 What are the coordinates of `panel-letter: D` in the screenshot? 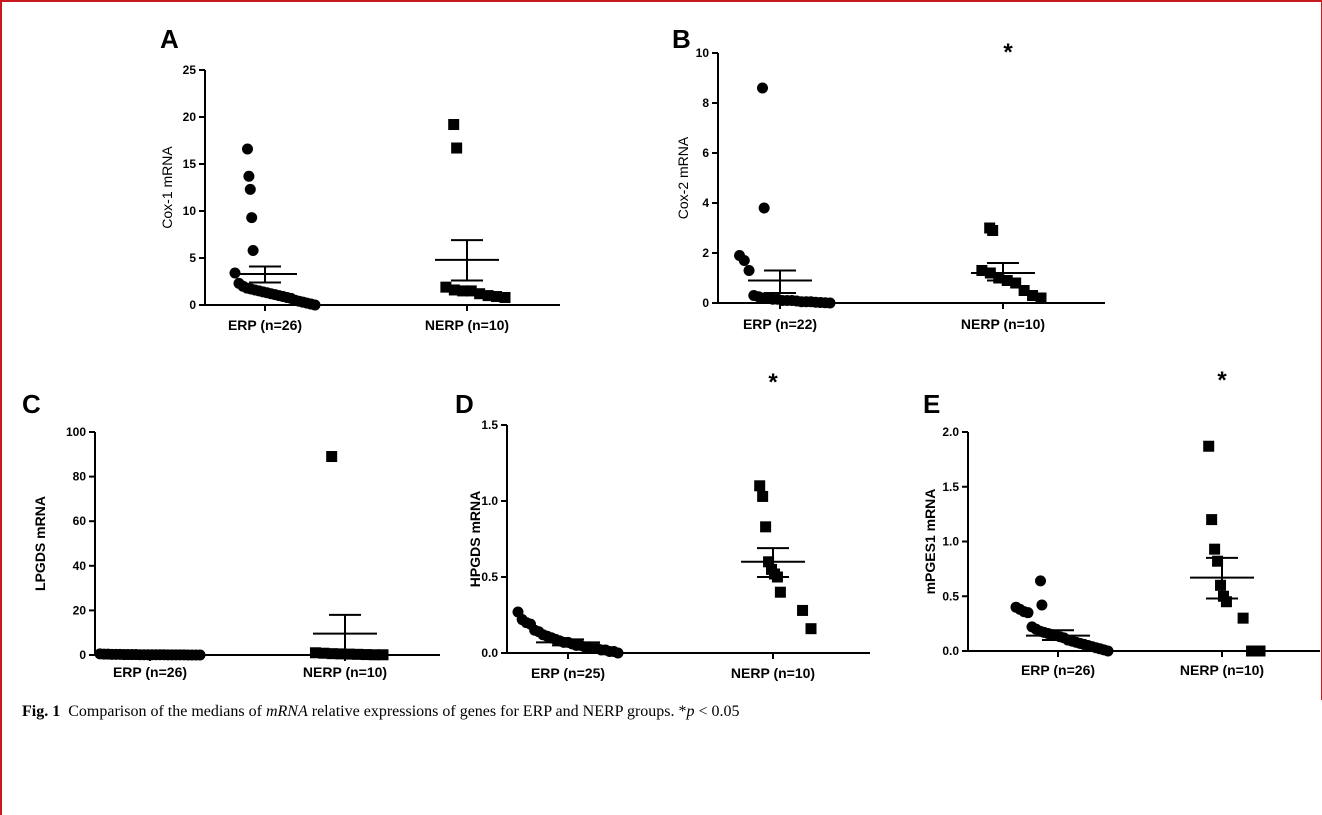 It's located at (464, 404).